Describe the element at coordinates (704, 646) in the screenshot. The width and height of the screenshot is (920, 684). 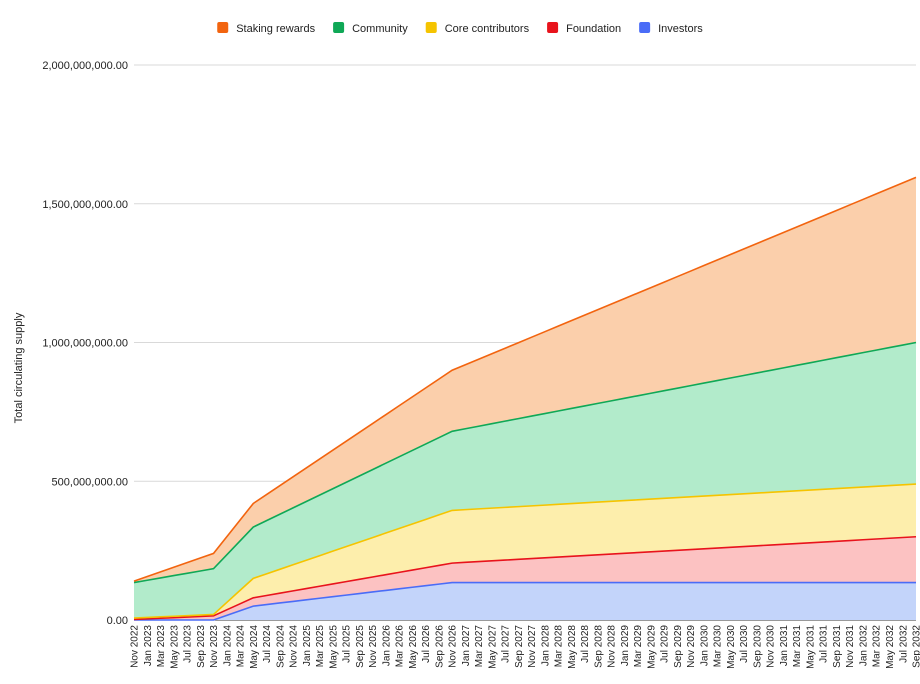
I see `x-tick-label: Jan 2030` at that location.